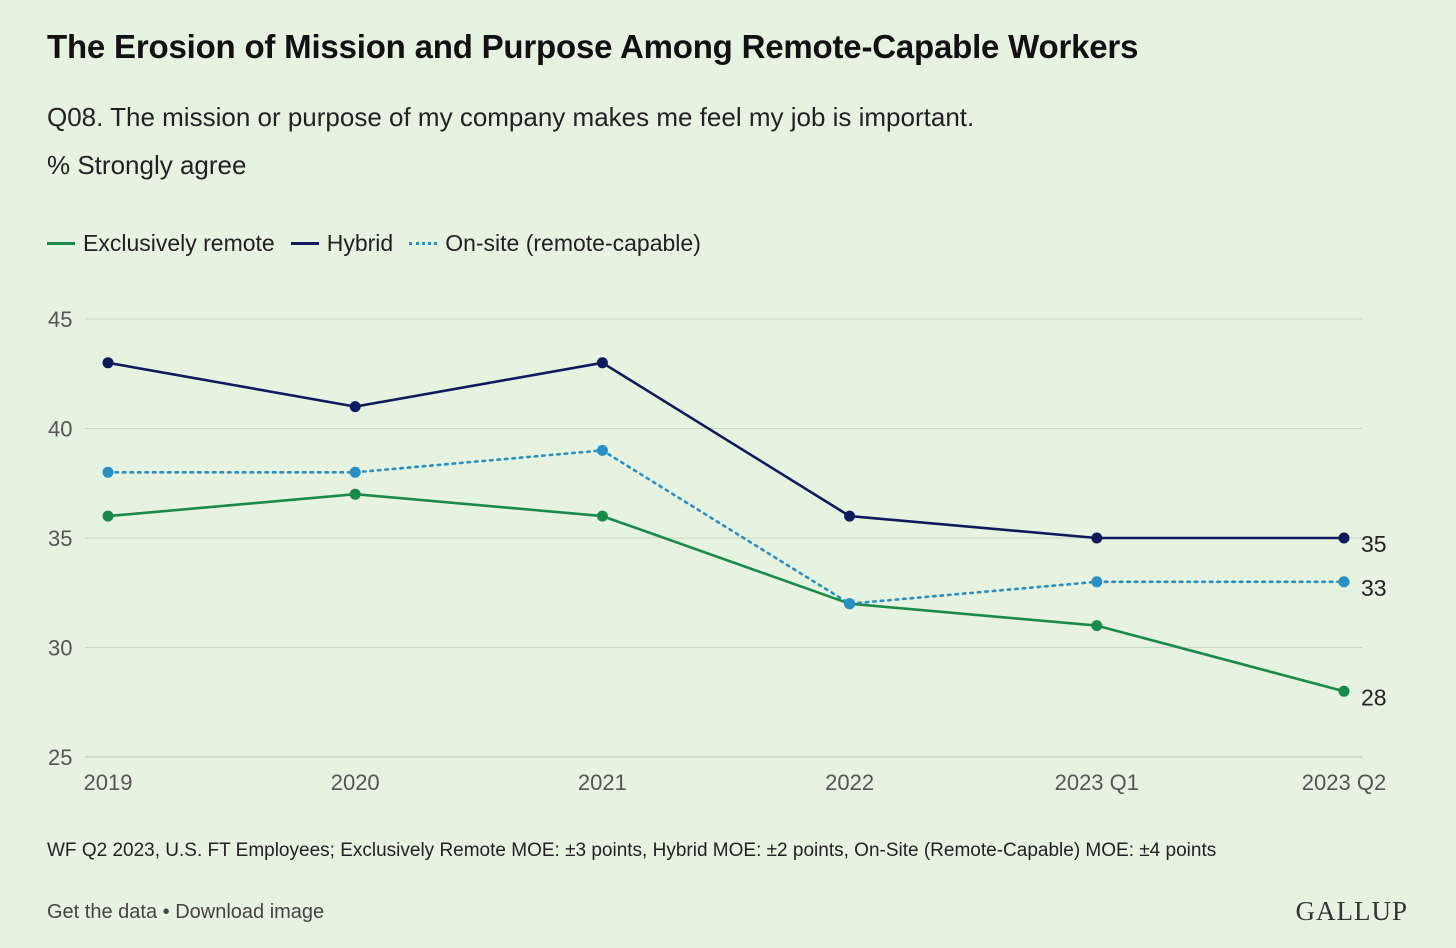 The height and width of the screenshot is (948, 1456). What do you see at coordinates (147, 165) in the screenshot?
I see `chart-unit: % Strongly agree` at bounding box center [147, 165].